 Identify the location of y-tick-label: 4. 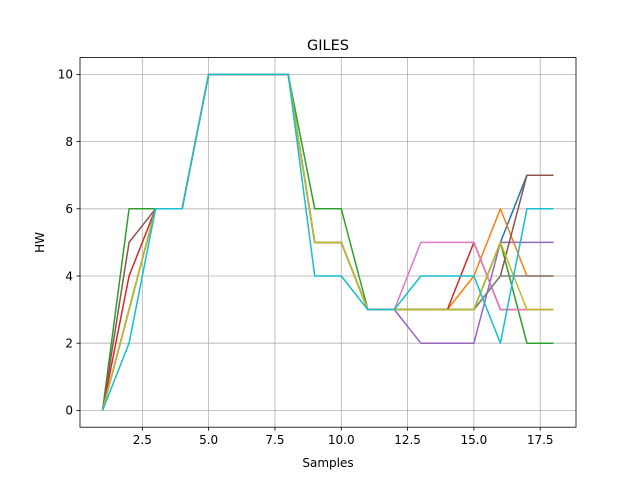
(69, 276).